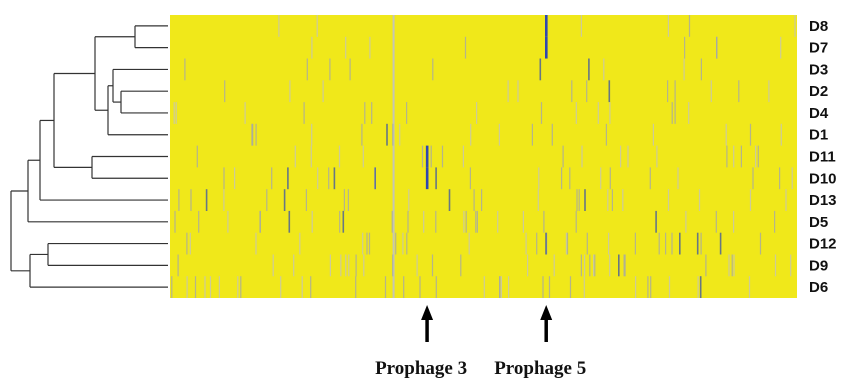 Image resolution: width=844 pixels, height=381 pixels. Describe the element at coordinates (818, 265) in the screenshot. I see `row-label: D9` at that location.